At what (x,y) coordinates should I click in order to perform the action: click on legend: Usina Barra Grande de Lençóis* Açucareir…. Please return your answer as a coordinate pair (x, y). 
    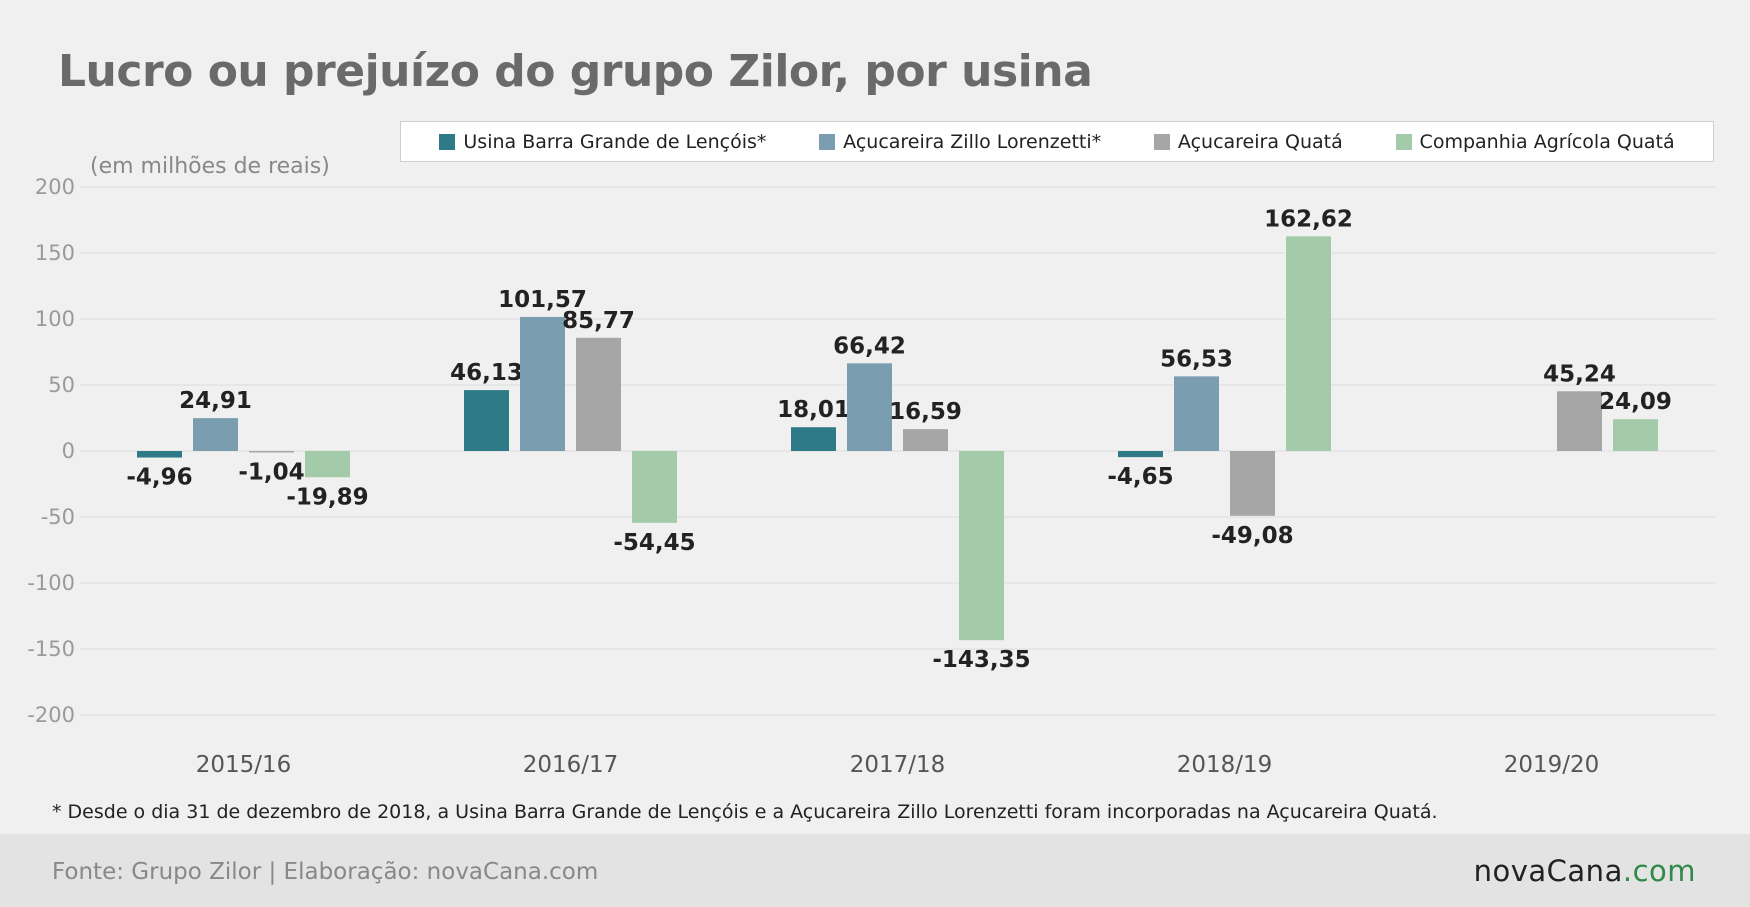
    Looking at the image, I should click on (1057, 141).